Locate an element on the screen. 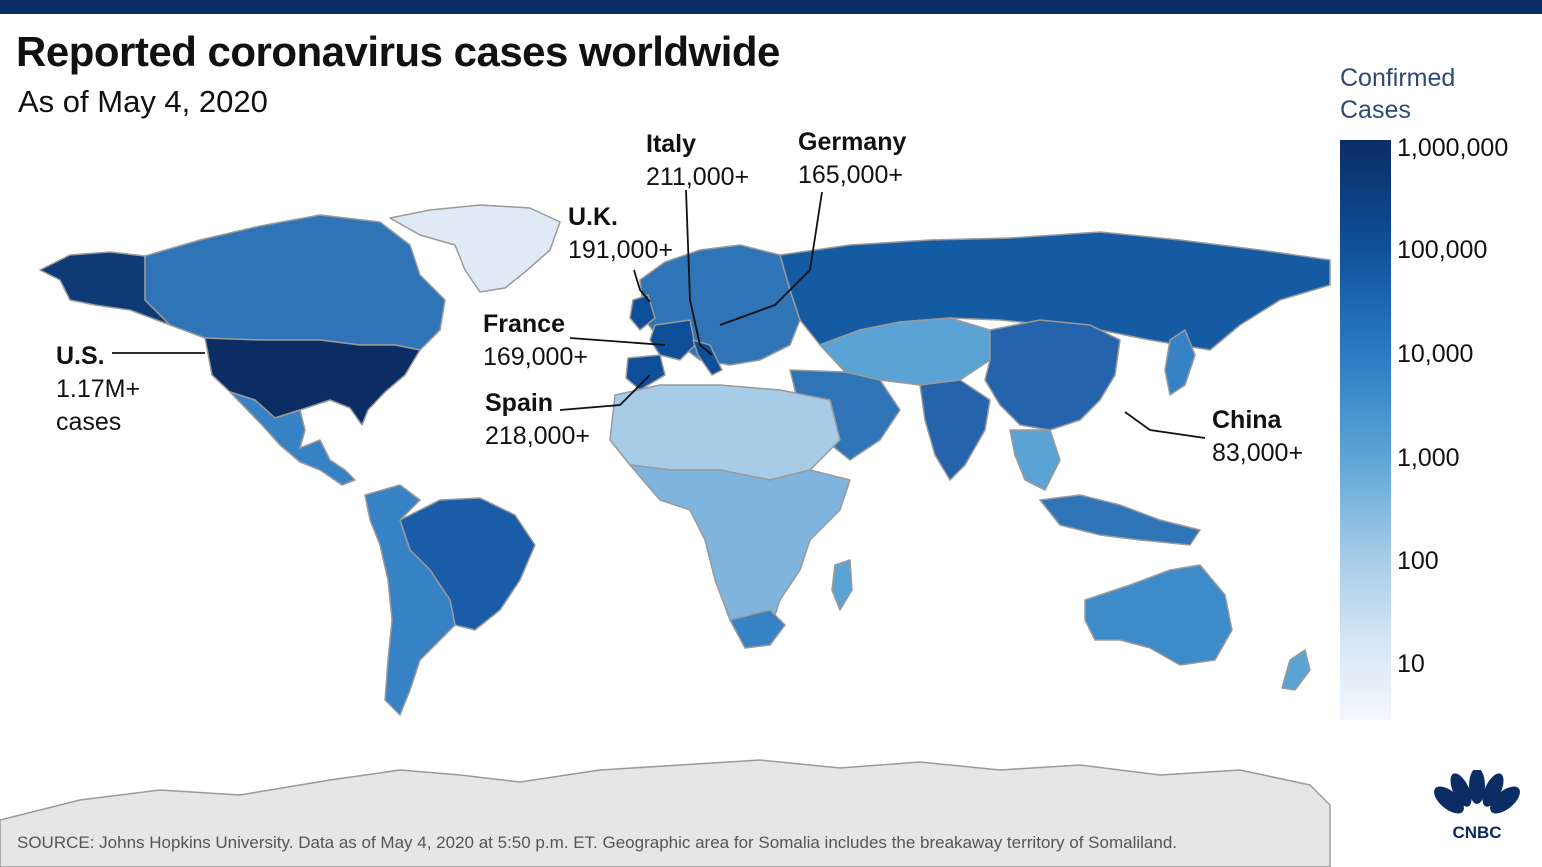  china-callout-value: 83,000+ is located at coordinates (1258, 453).